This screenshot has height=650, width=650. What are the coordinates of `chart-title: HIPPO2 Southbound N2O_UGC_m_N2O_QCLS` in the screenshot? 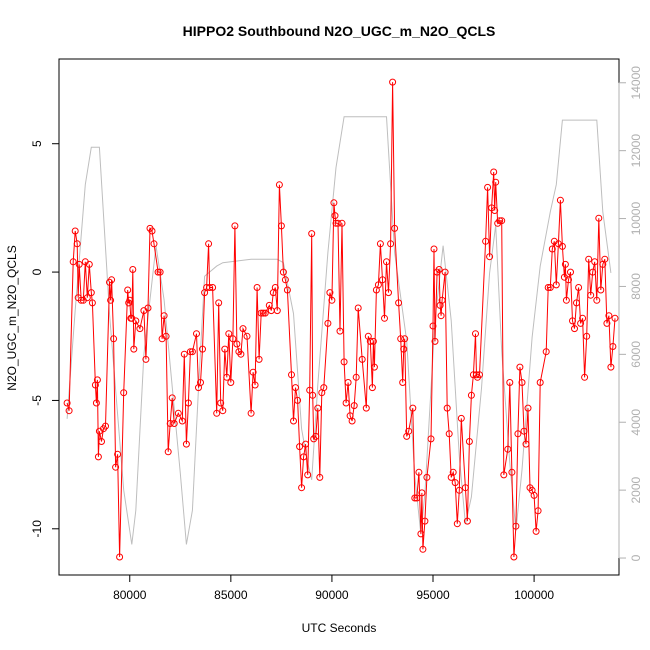 It's located at (339, 31).